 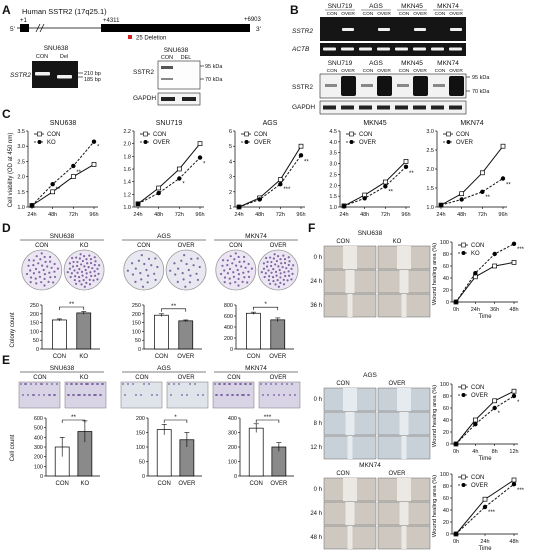 I want to click on y-tick-label: 200, so click(x=38, y=458).